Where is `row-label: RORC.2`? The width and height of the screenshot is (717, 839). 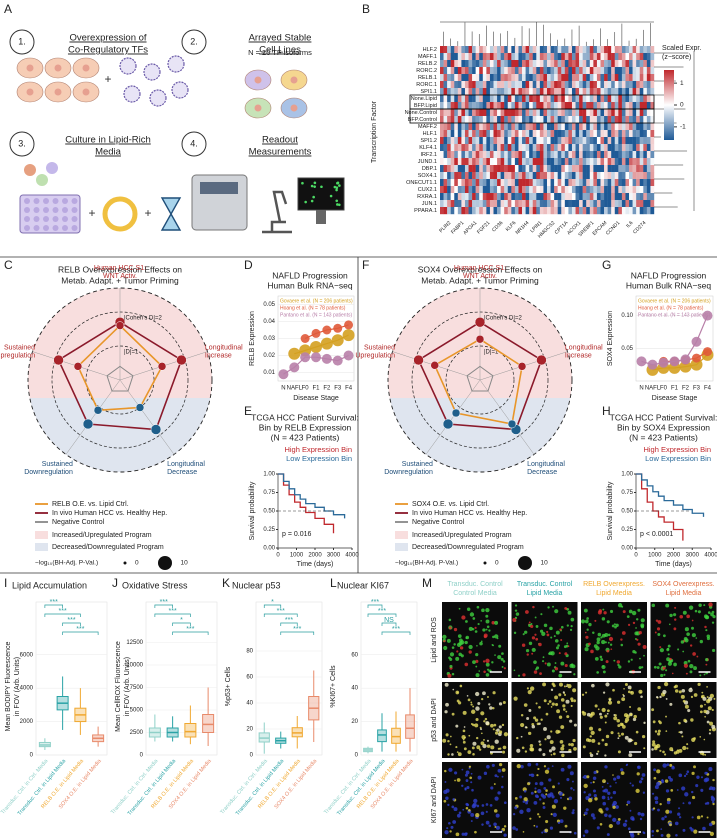 row-label: RORC.2 is located at coordinates (426, 71).